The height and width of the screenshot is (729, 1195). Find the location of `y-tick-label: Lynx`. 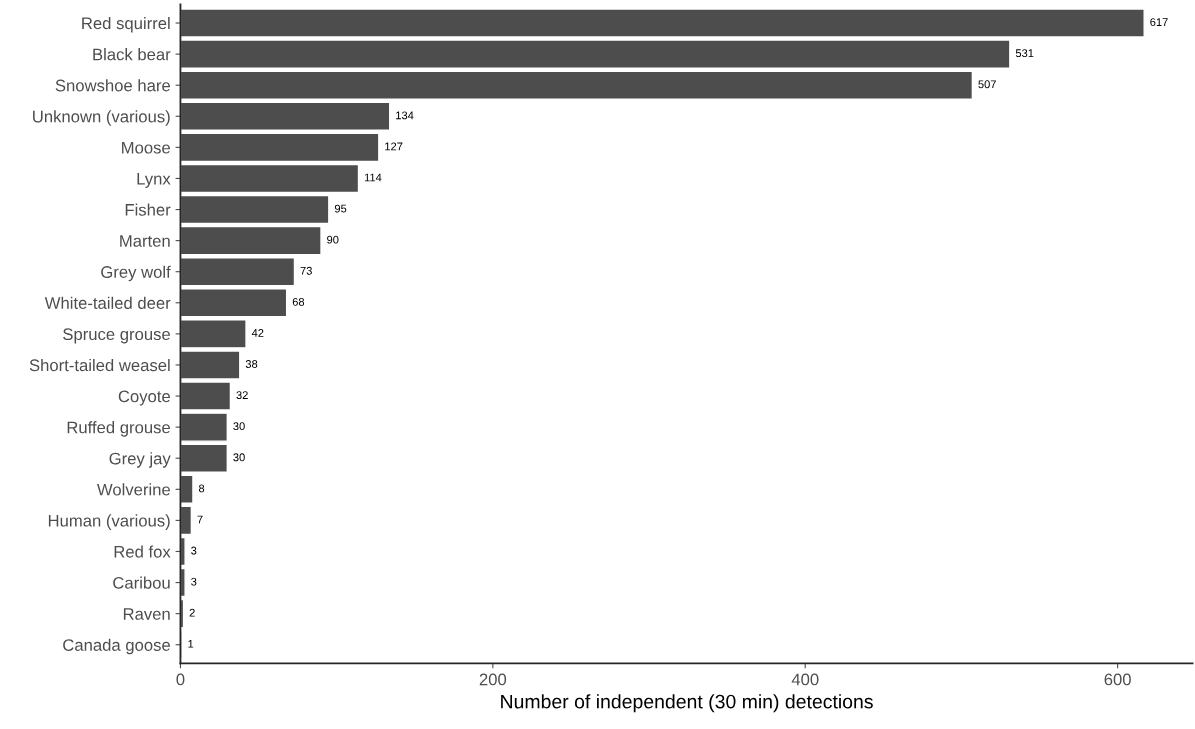

y-tick-label: Lynx is located at coordinates (154, 180).